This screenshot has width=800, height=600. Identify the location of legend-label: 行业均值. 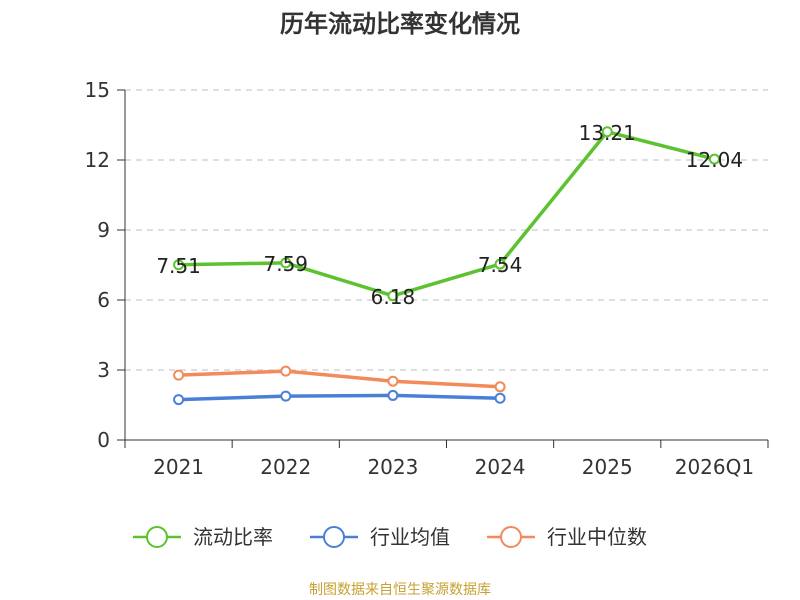
(410, 537).